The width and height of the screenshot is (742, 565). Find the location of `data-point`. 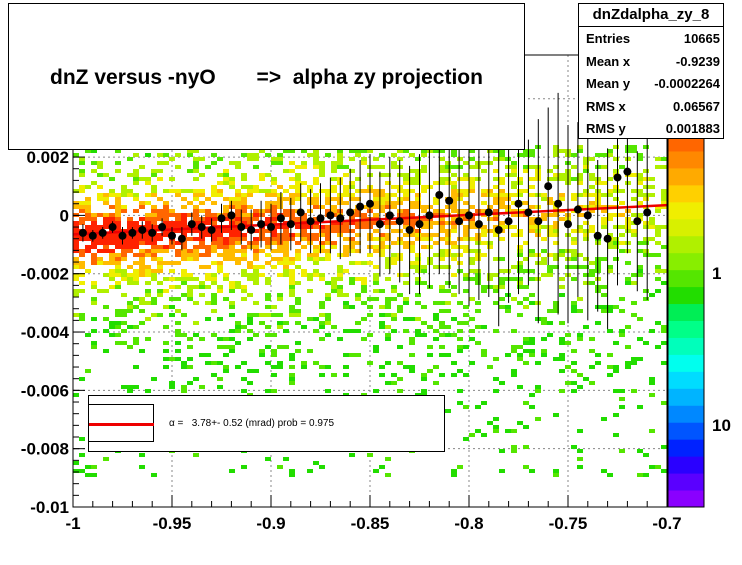

data-point is located at coordinates (162, 227).